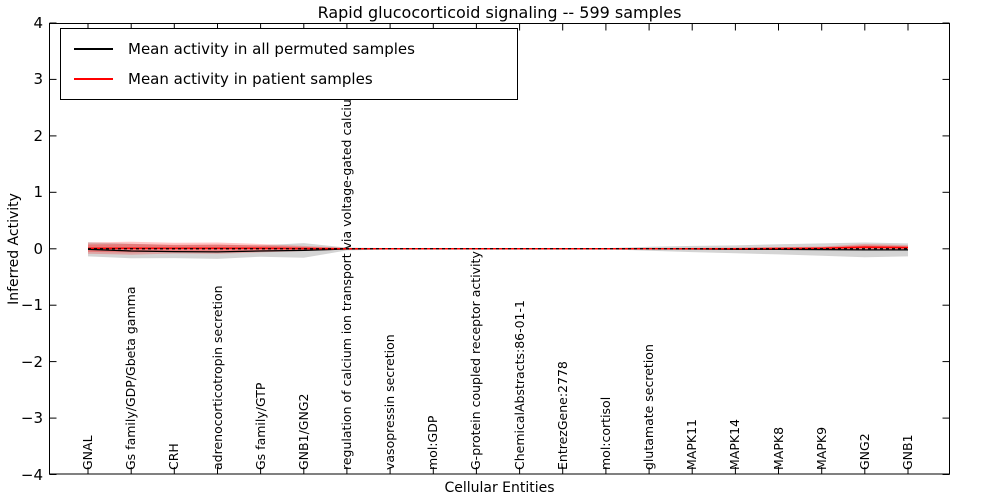  Describe the element at coordinates (498, 250) in the screenshot. I see `permuted-band` at that location.